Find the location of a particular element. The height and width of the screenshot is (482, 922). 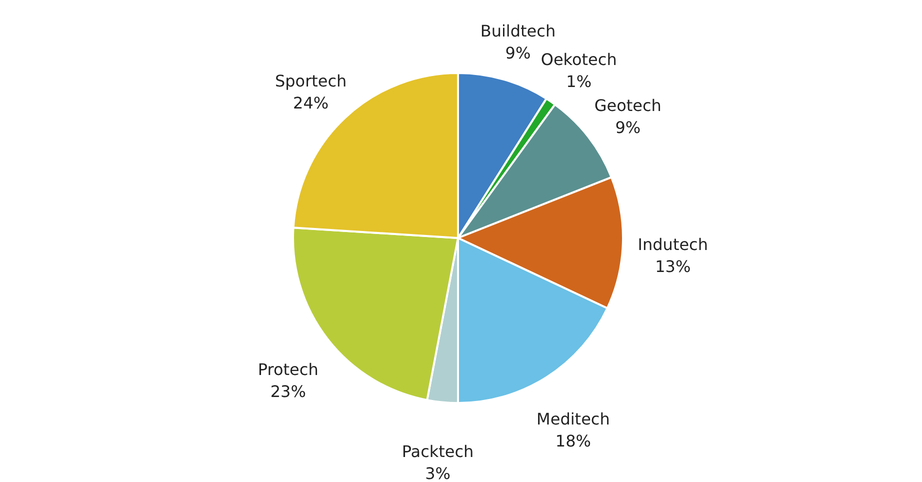

data-label: 13% is located at coordinates (673, 266).